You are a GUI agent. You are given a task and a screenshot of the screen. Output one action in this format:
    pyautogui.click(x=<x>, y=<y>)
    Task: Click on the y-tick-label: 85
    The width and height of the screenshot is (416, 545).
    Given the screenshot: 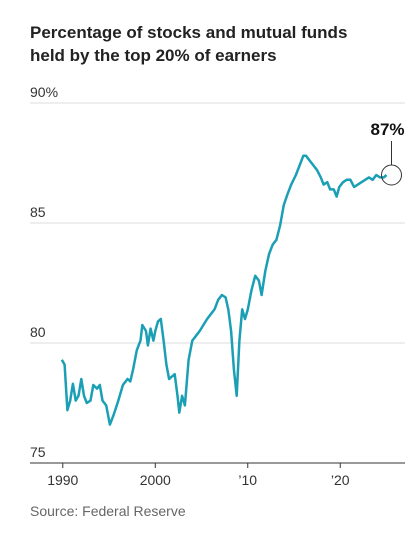 What is the action you would take?
    pyautogui.click(x=38, y=212)
    